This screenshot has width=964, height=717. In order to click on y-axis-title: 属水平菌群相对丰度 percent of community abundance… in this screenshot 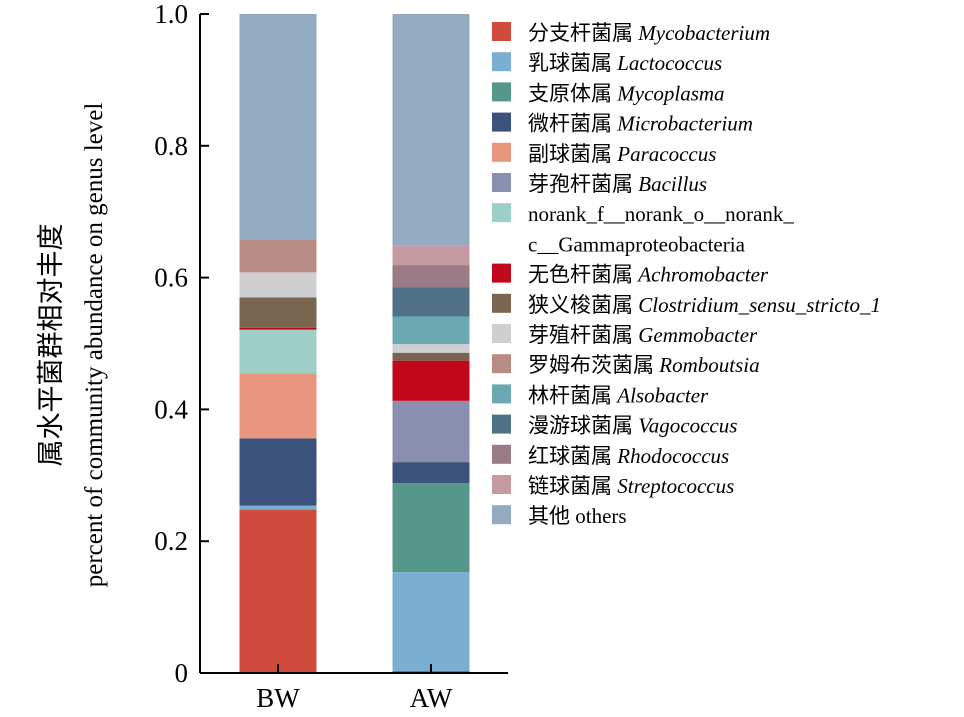, I will do `click(72, 345)`.